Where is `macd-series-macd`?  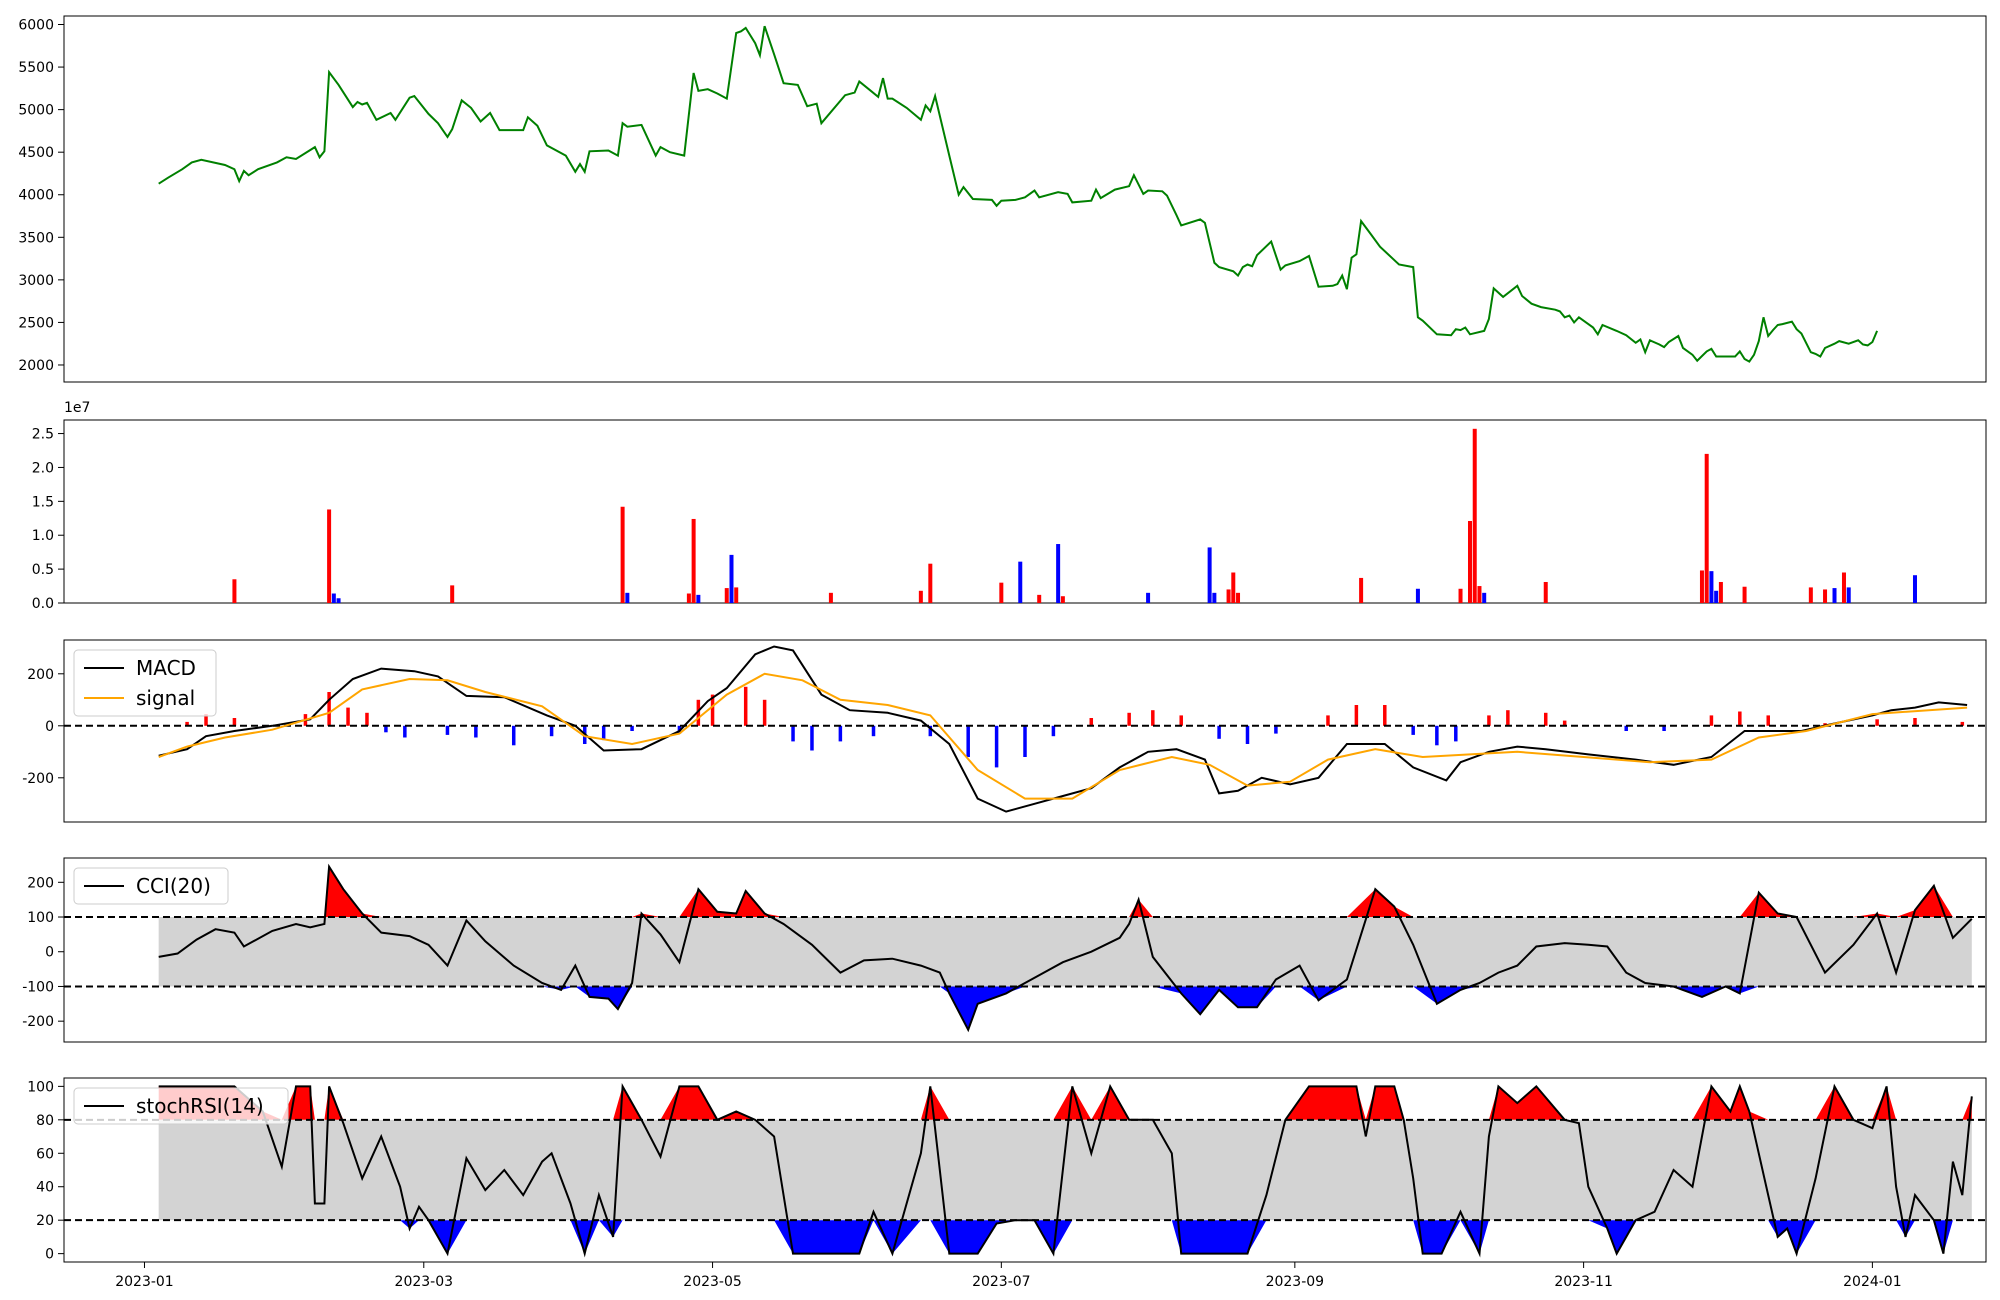 macd-series-macd is located at coordinates (1063, 729).